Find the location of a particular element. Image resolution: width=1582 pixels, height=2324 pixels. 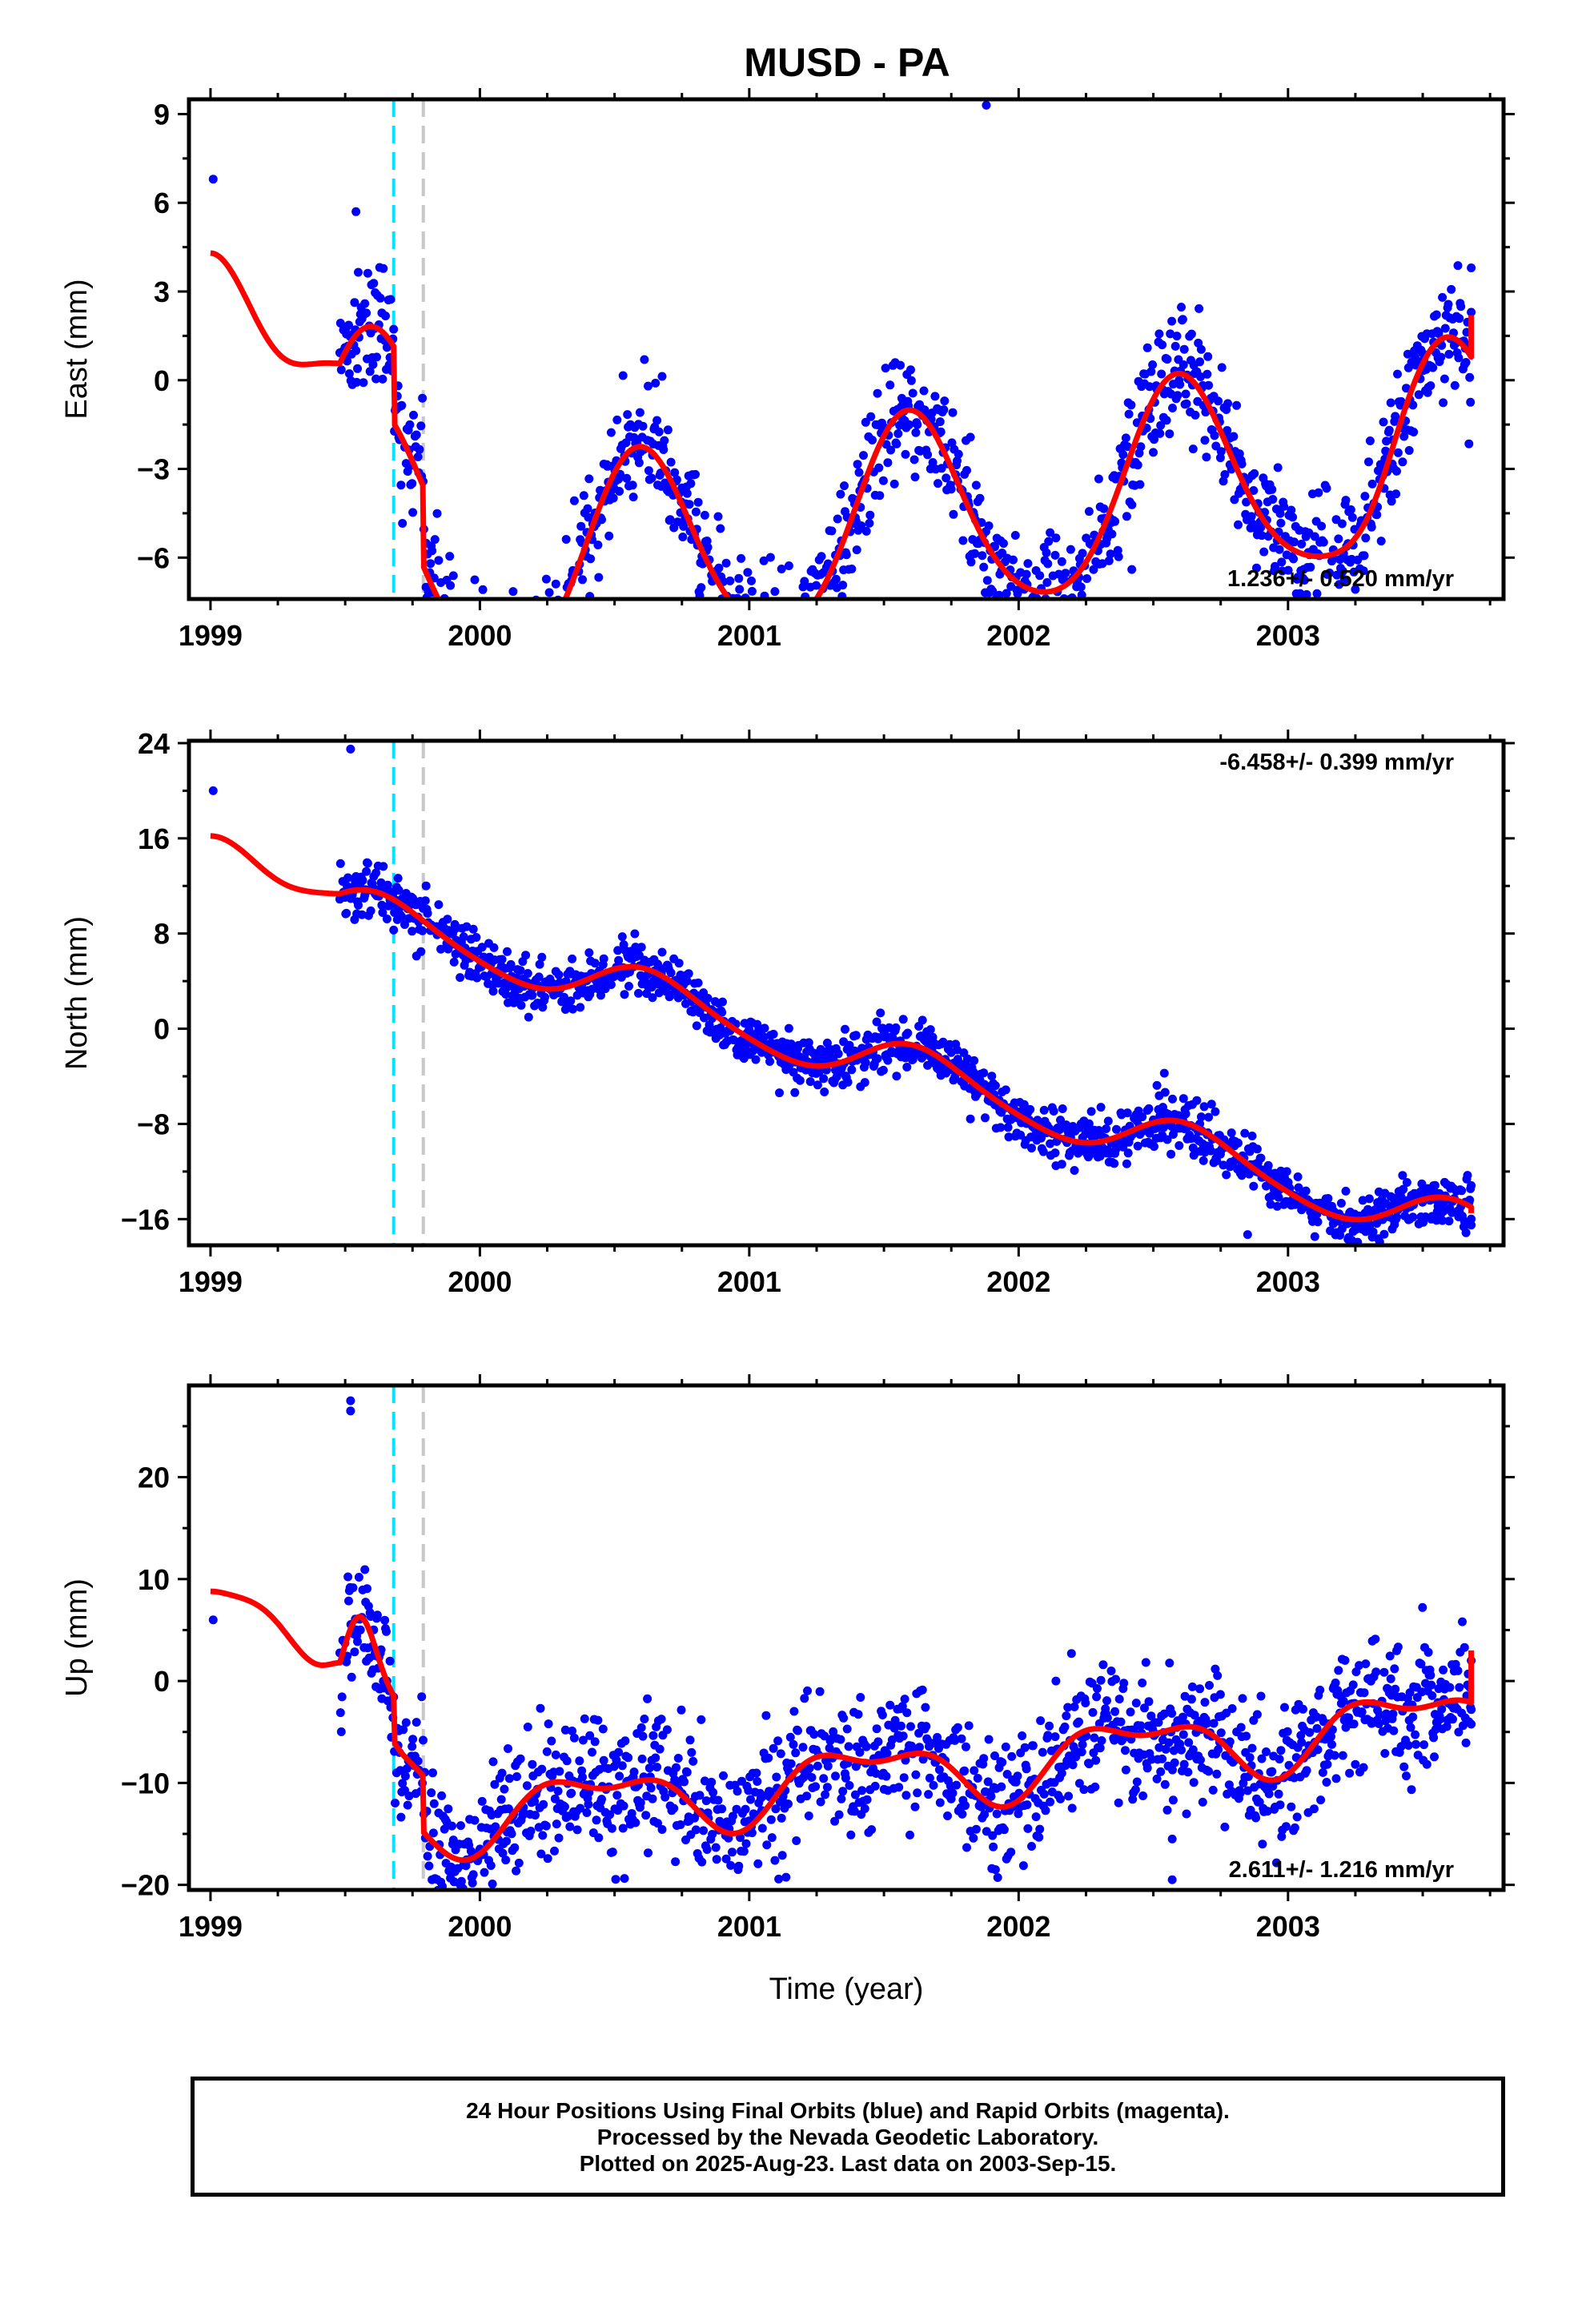

x-tick-label: 2003 is located at coordinates (1288, 1281).